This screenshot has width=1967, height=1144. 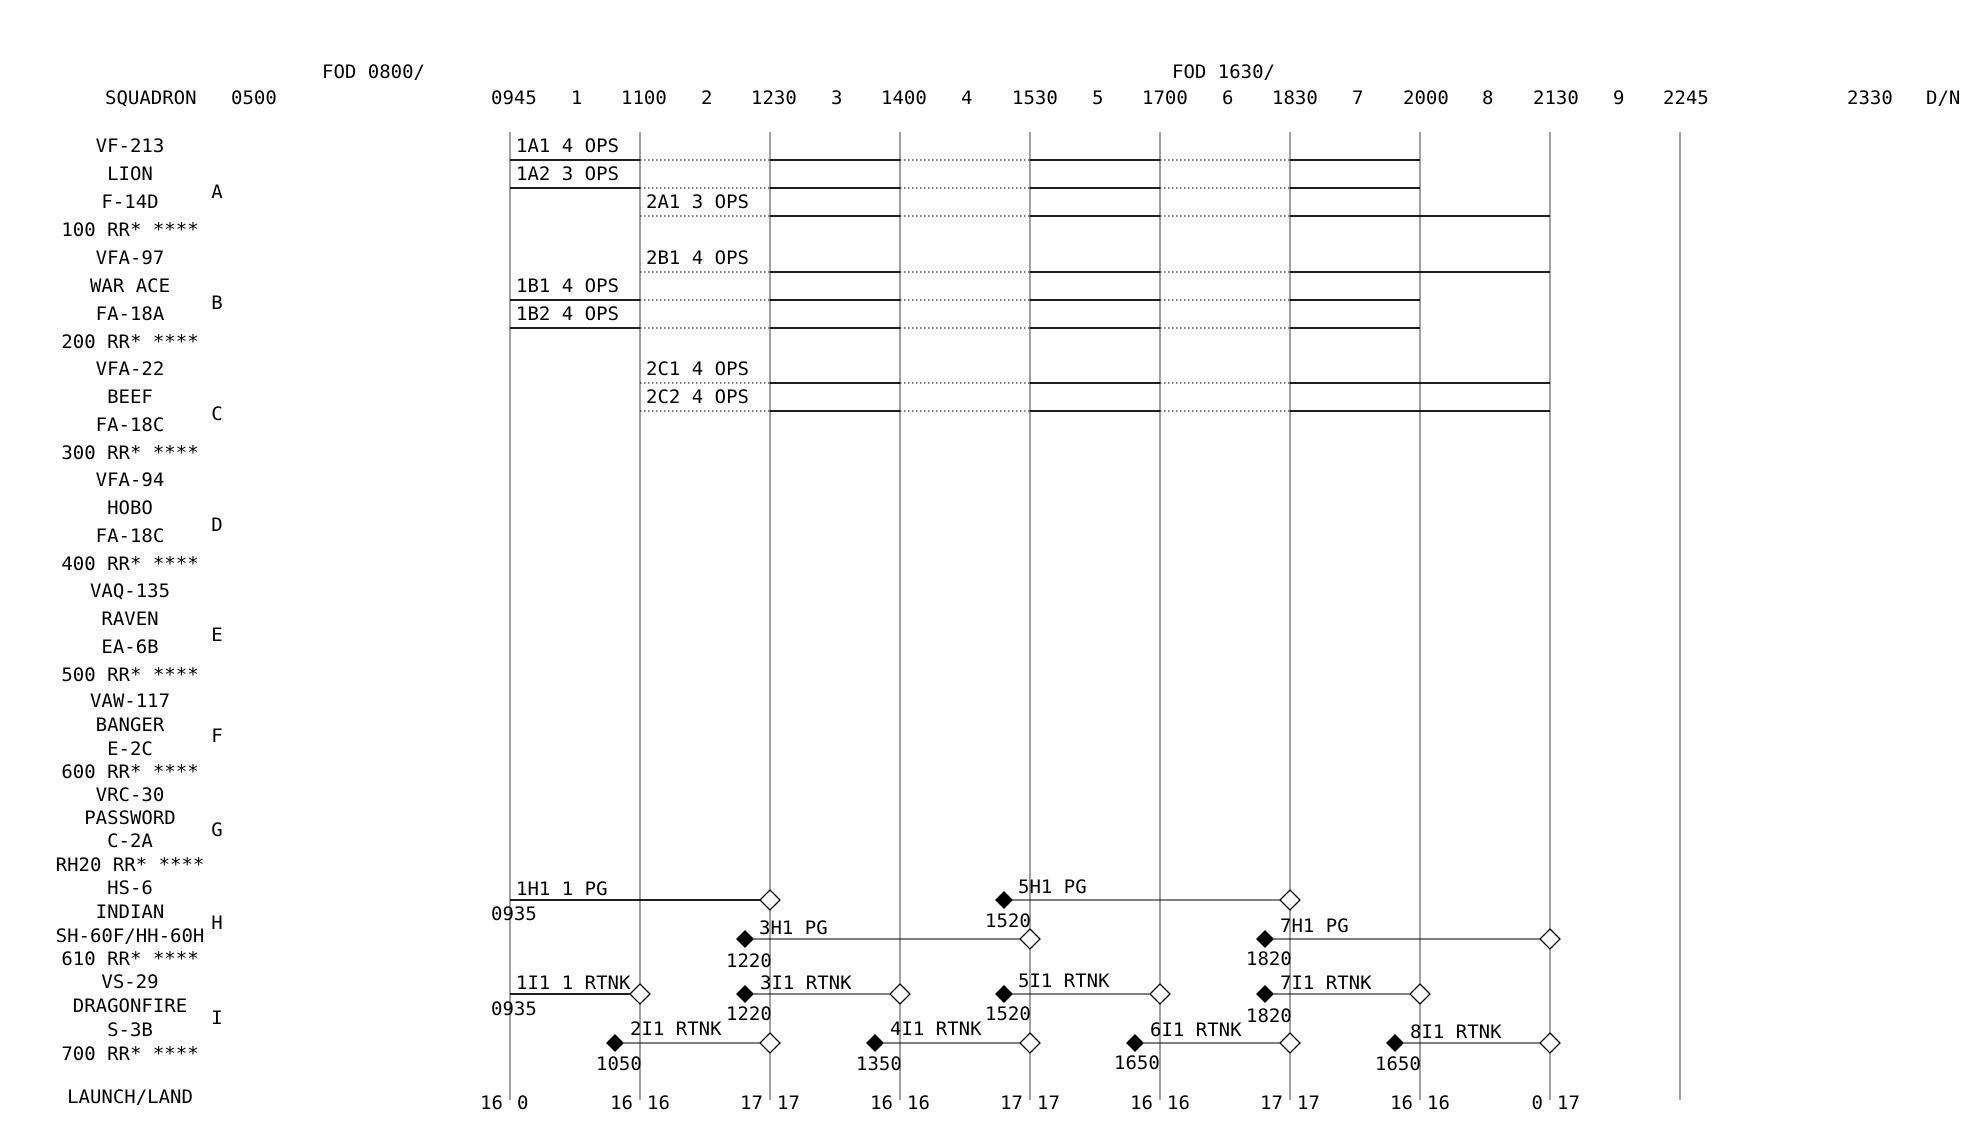 What do you see at coordinates (1196, 1030) in the screenshot?
I see `event-label: 6I1 RTNK` at bounding box center [1196, 1030].